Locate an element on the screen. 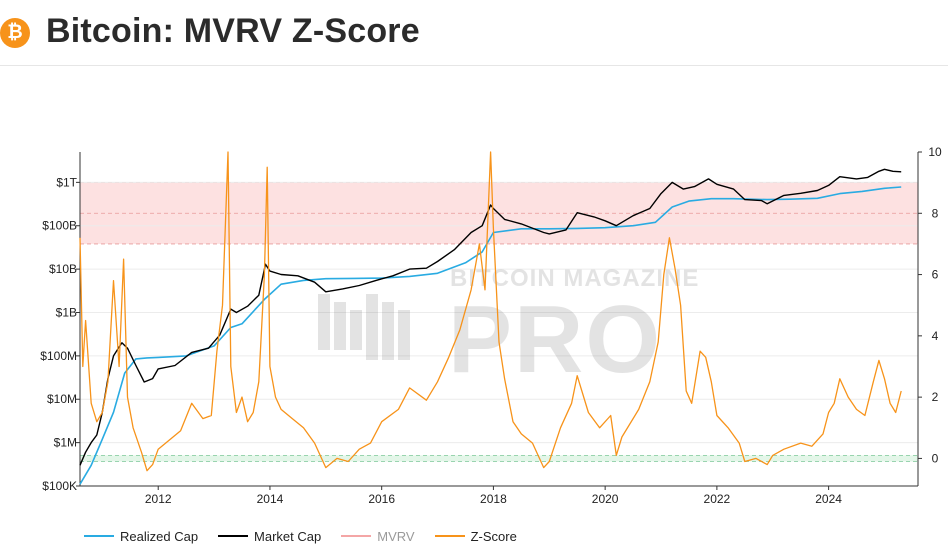 The height and width of the screenshot is (552, 948). legend-label: Z-Score is located at coordinates (493, 536).